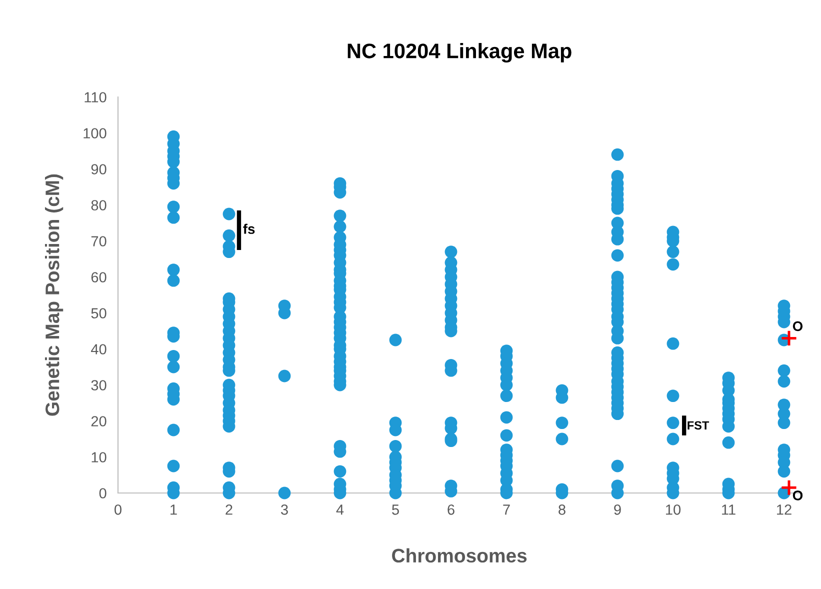 The width and height of the screenshot is (821, 589). What do you see at coordinates (98, 169) in the screenshot?
I see `y-tick-label: 90` at bounding box center [98, 169].